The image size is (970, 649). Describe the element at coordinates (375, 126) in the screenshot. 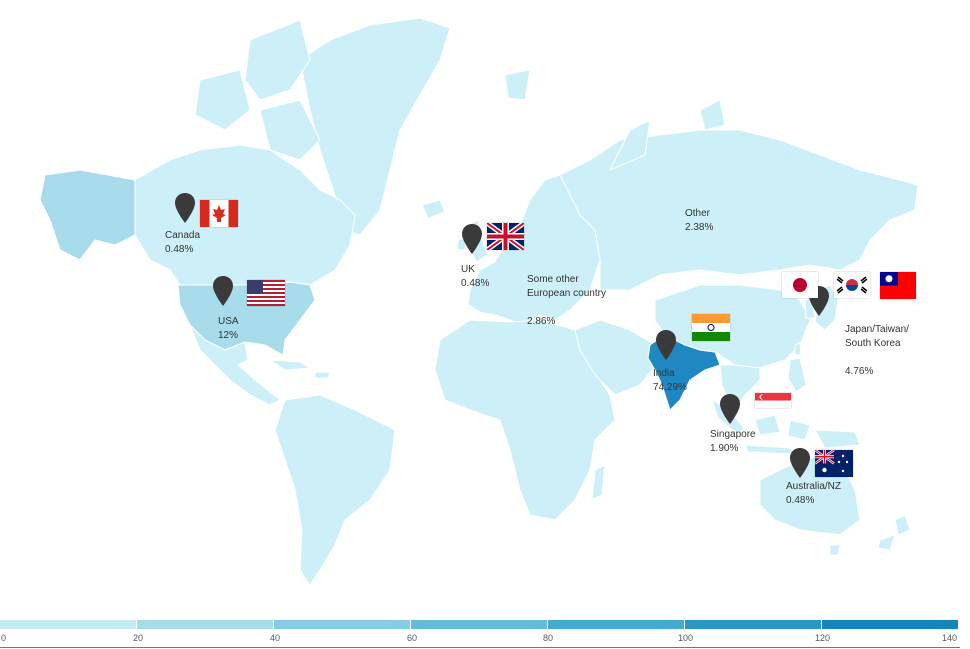

I see `greenland-shape` at that location.